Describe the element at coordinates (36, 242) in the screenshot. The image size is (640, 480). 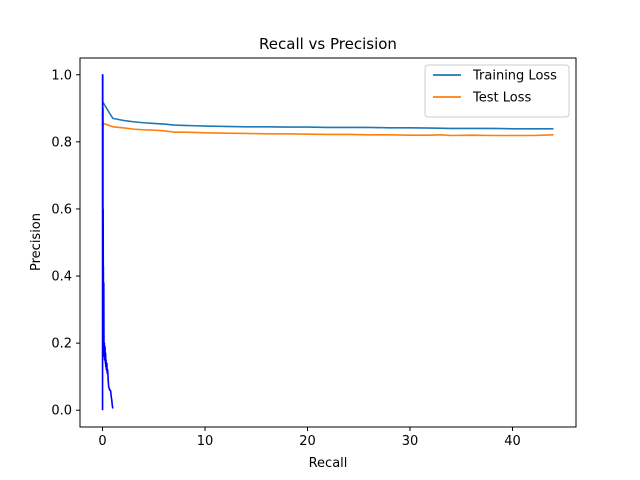
I see `y-axis-label: Precision` at that location.